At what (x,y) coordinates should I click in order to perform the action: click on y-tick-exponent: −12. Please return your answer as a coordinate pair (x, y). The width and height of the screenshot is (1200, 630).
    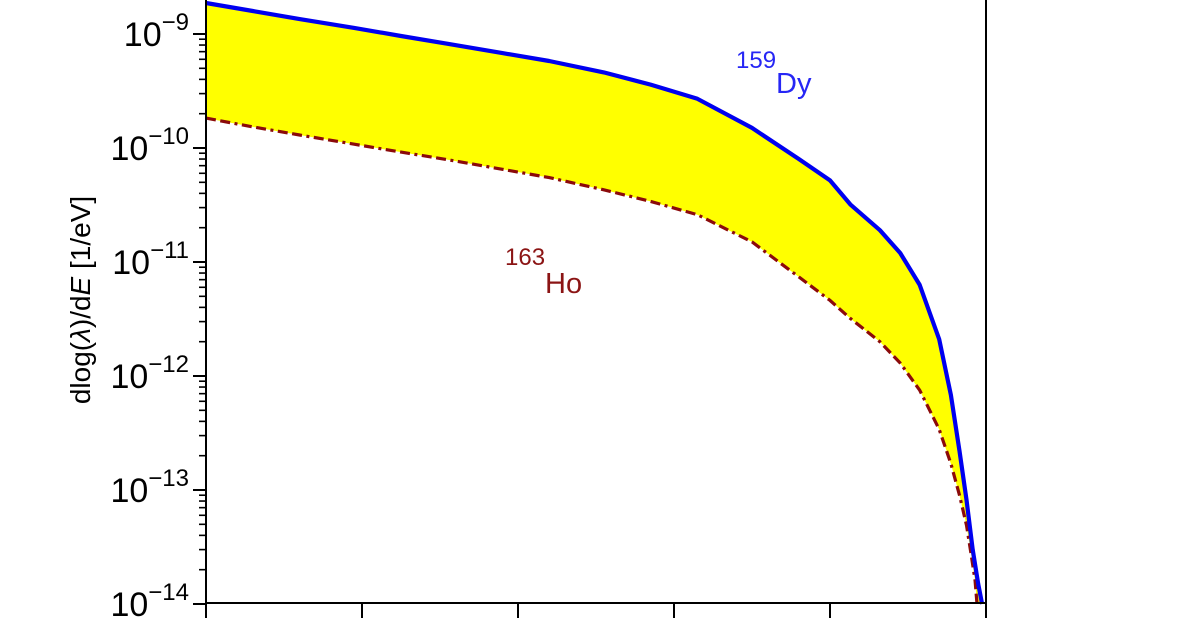
    Looking at the image, I should click on (168, 364).